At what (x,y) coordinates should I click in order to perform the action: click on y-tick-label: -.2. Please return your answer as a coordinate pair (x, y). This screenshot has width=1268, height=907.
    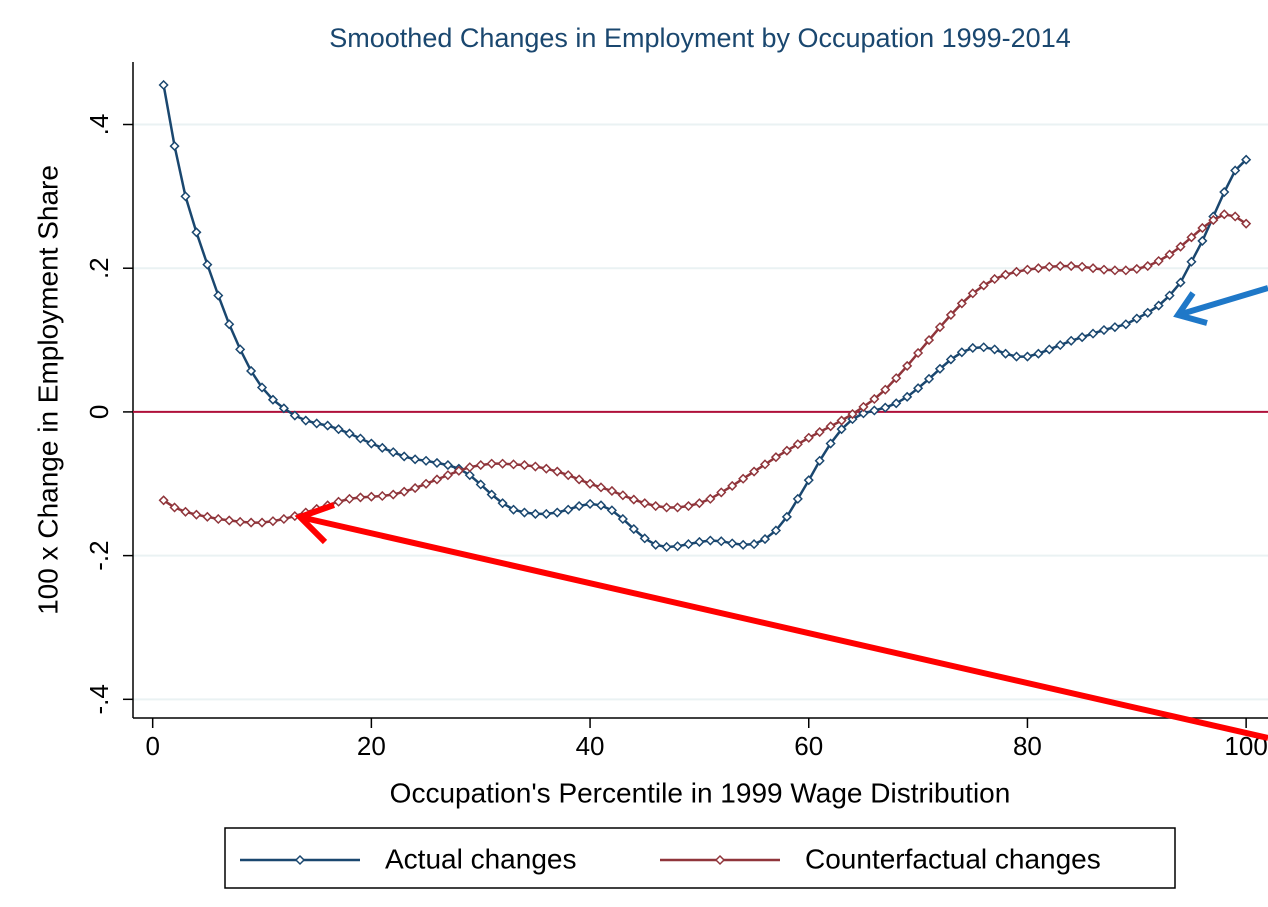
    Looking at the image, I should click on (99, 555).